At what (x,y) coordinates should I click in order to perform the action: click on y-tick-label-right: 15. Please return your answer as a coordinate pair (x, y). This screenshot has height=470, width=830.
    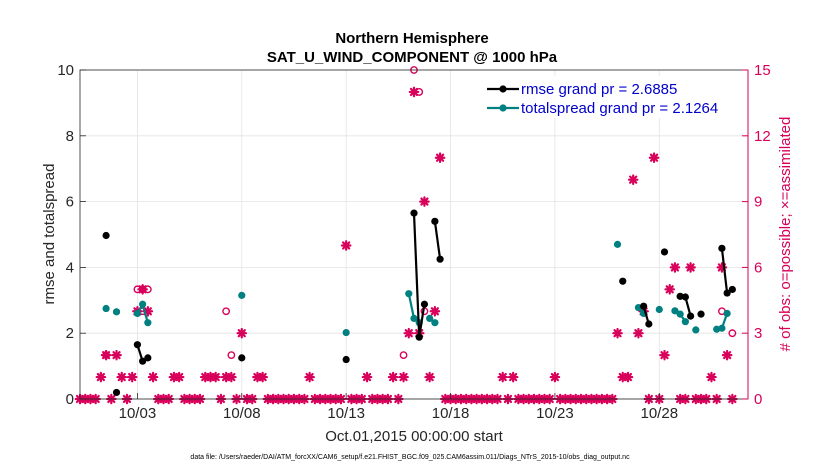
    Looking at the image, I should click on (762, 70).